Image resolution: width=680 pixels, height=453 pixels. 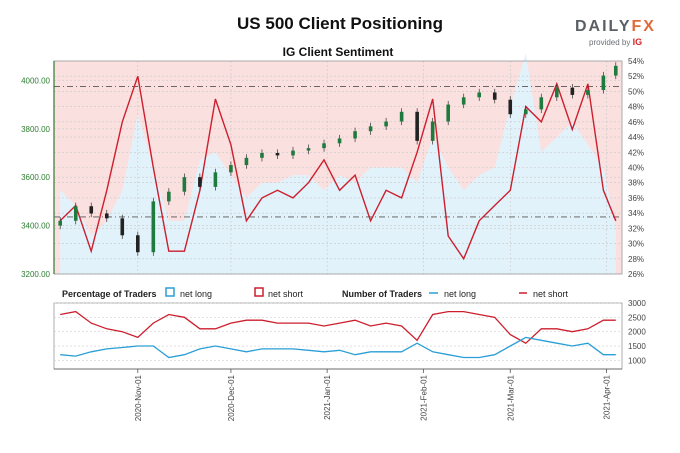 What do you see at coordinates (636, 244) in the screenshot?
I see `pct-tick-label: 30%` at bounding box center [636, 244].